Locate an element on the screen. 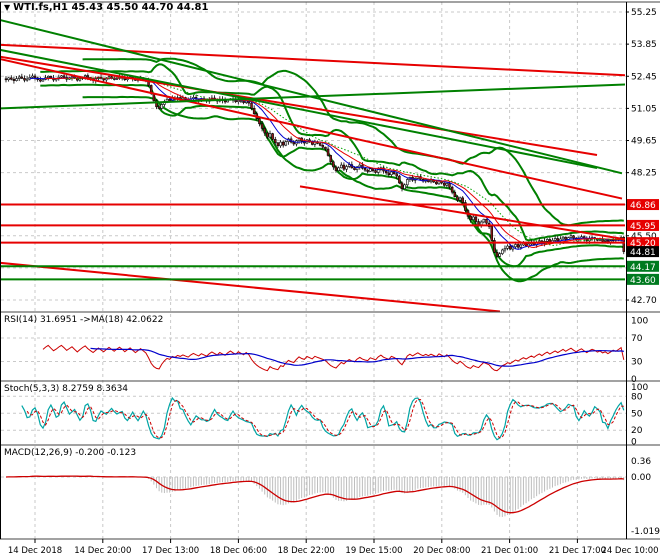  svg-text: -1.019 is located at coordinates (645, 532).